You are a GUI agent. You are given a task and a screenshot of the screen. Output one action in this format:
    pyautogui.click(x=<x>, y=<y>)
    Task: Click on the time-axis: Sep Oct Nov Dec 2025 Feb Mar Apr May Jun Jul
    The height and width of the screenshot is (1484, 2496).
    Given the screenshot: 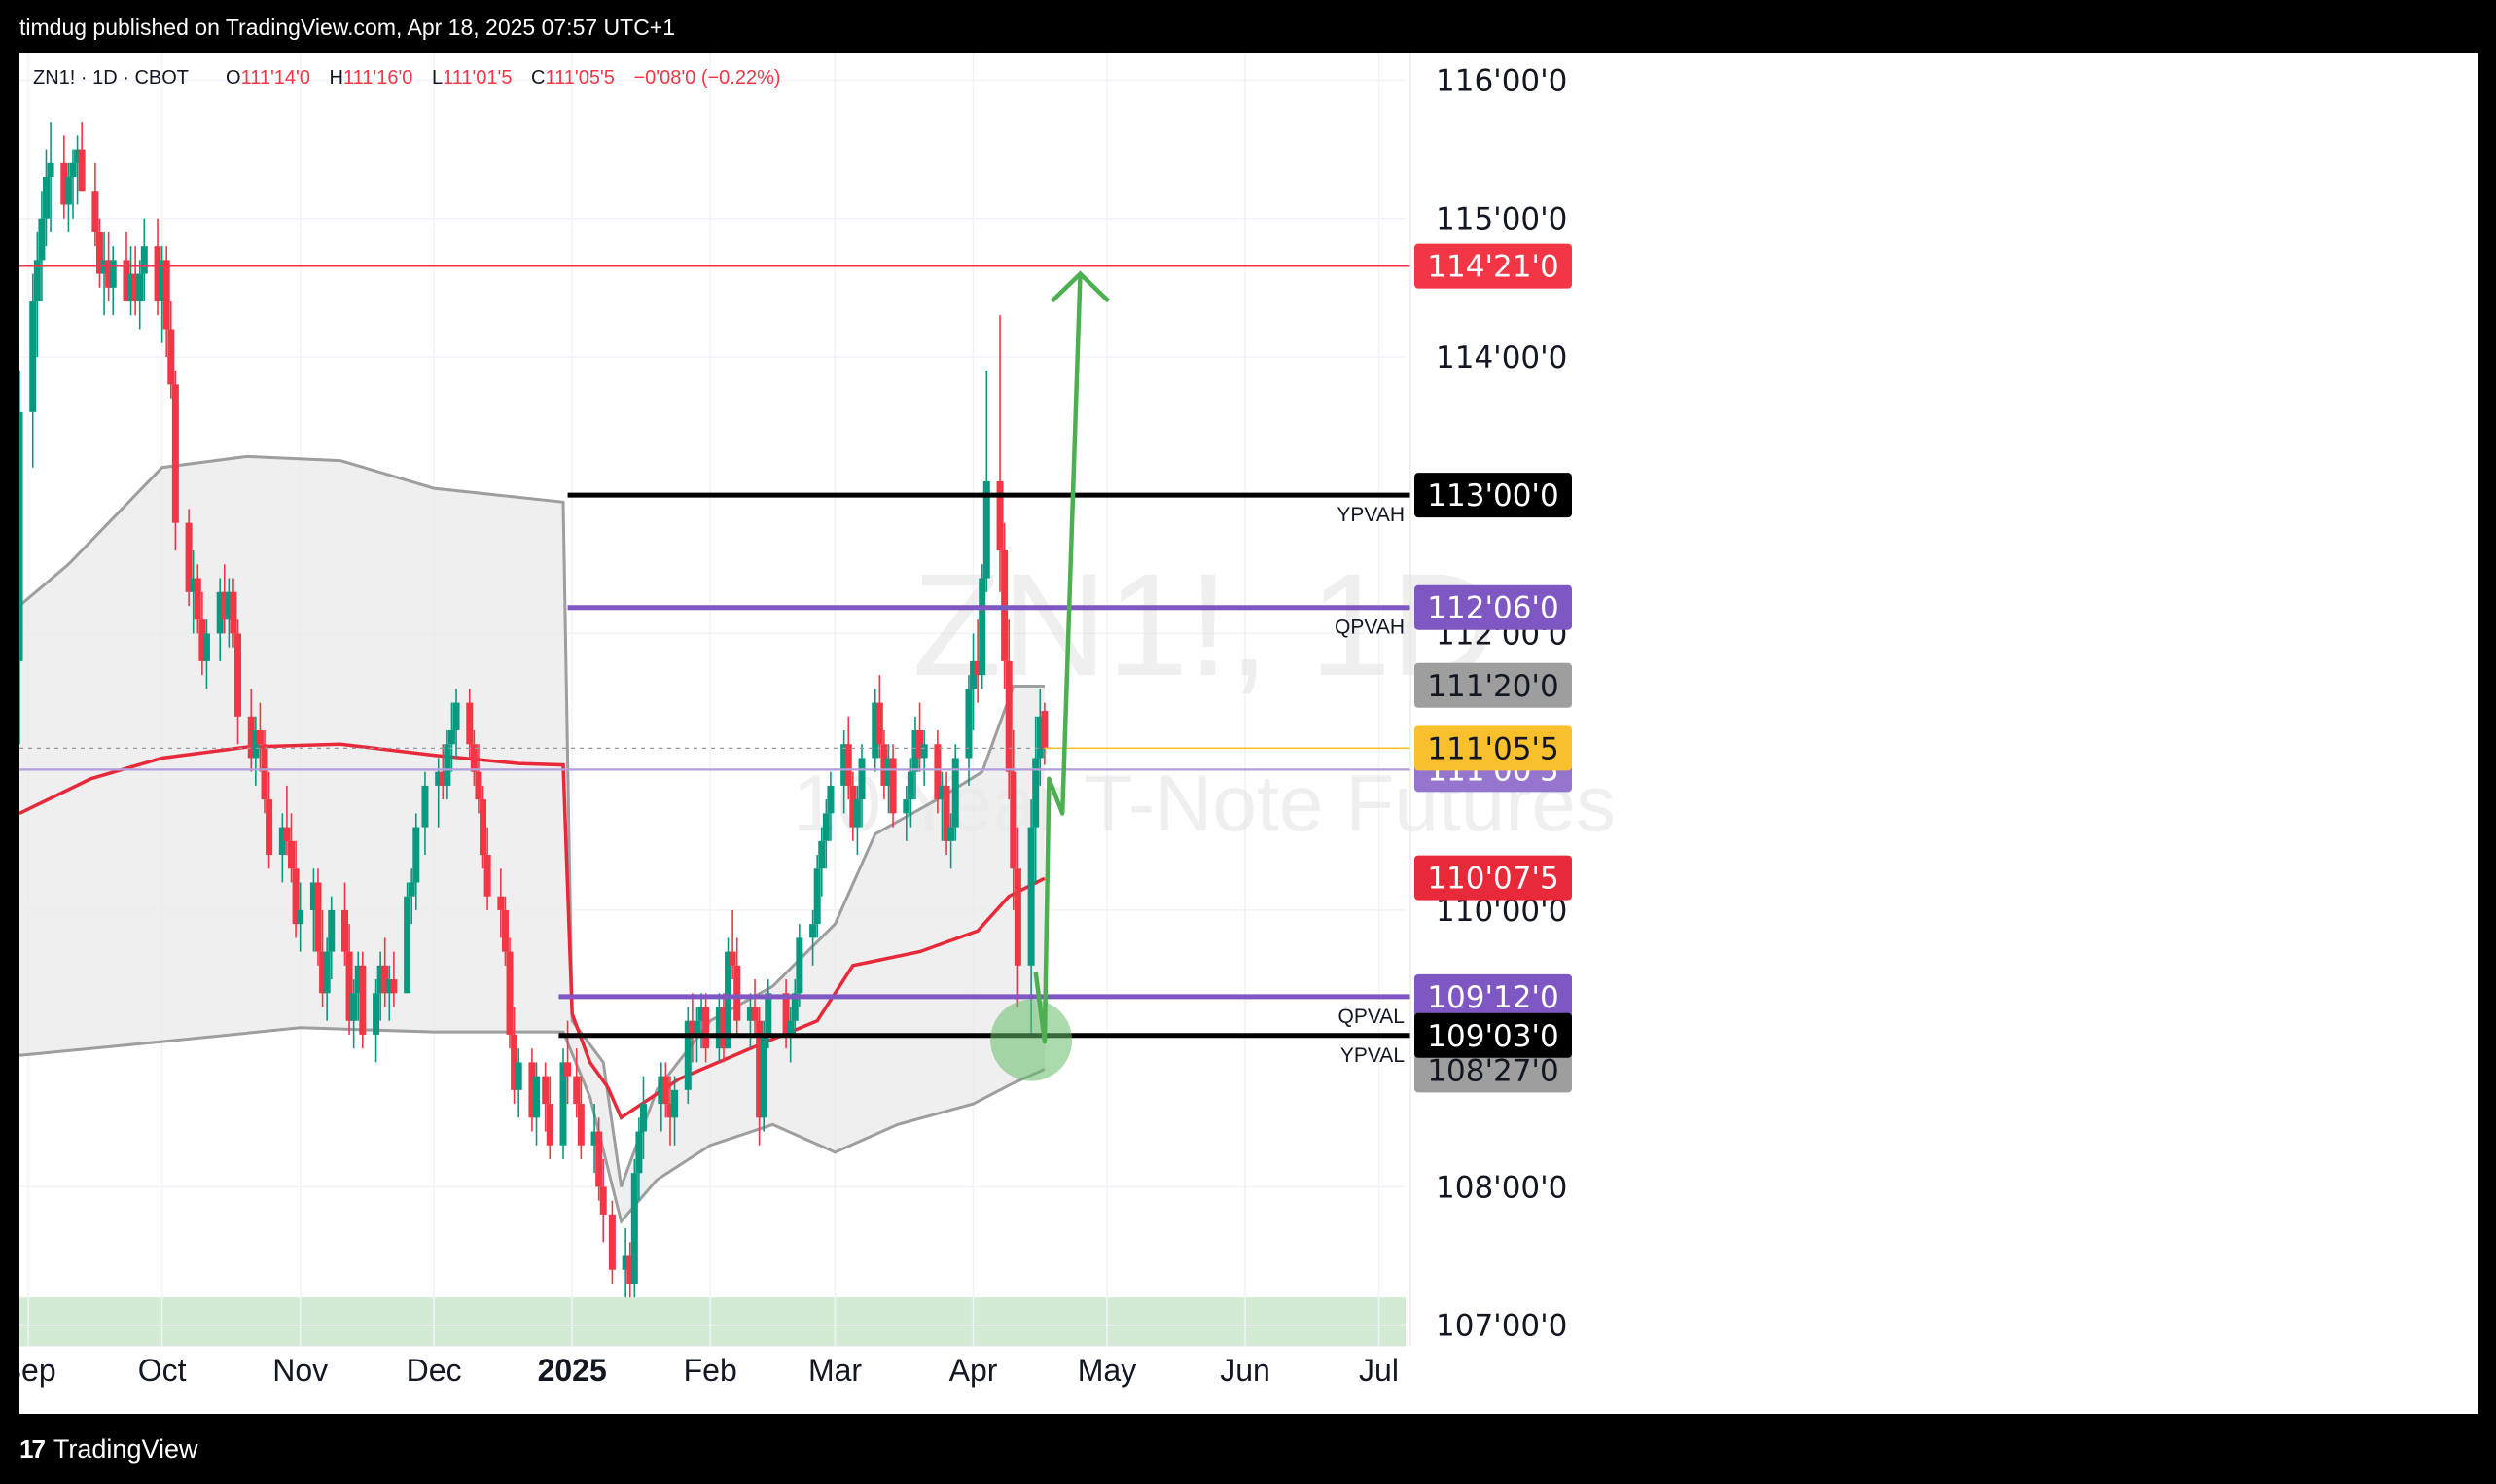 What is the action you would take?
    pyautogui.click(x=703, y=1367)
    